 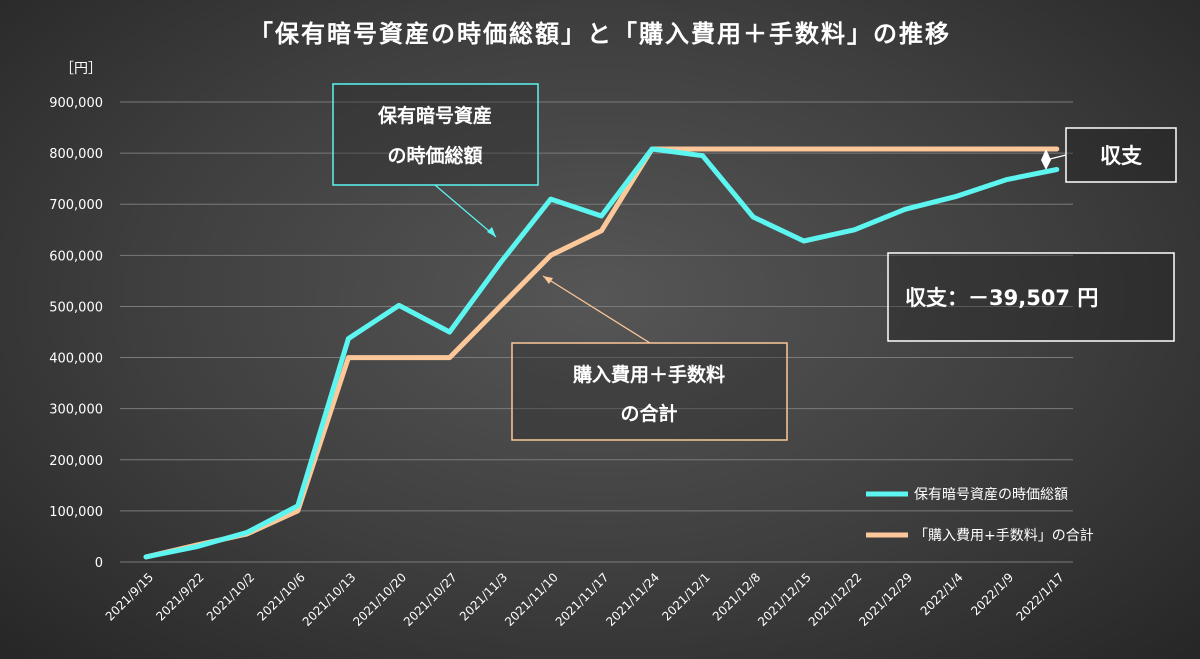 I want to click on balance-label: 収支, so click(x=1121, y=156).